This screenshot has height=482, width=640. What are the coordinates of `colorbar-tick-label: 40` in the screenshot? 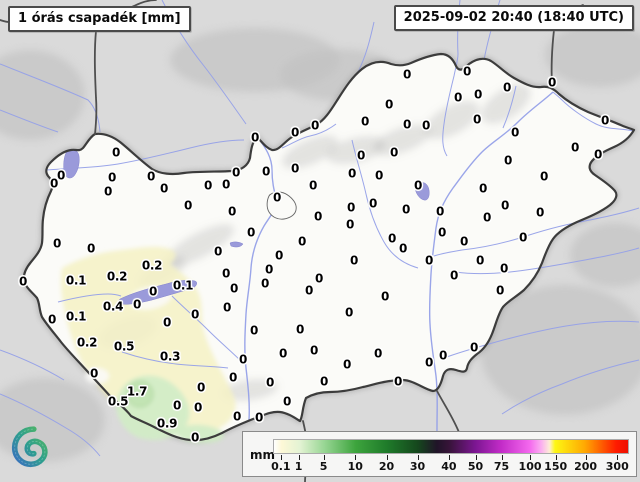 It's located at (449, 466).